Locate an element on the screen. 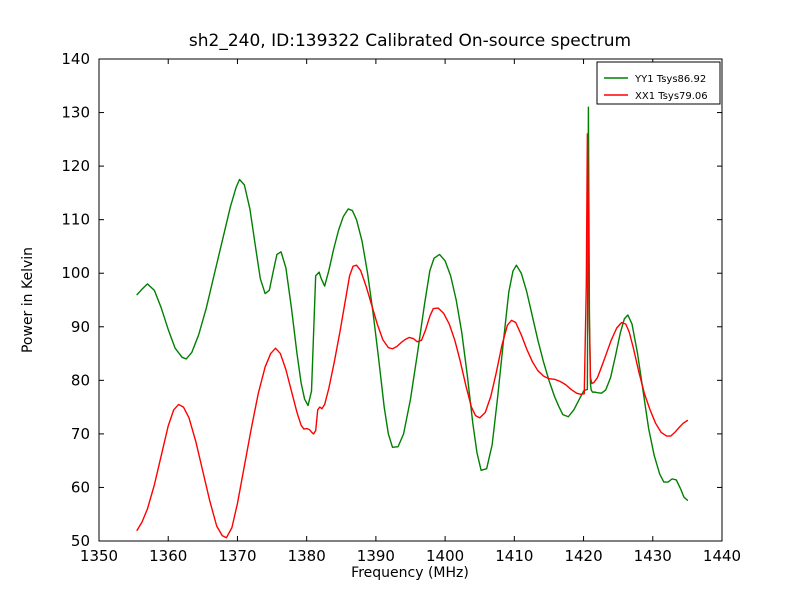 Image resolution: width=800 pixels, height=600 pixels. y-axis-label: Power in Kelvin is located at coordinates (28, 300).